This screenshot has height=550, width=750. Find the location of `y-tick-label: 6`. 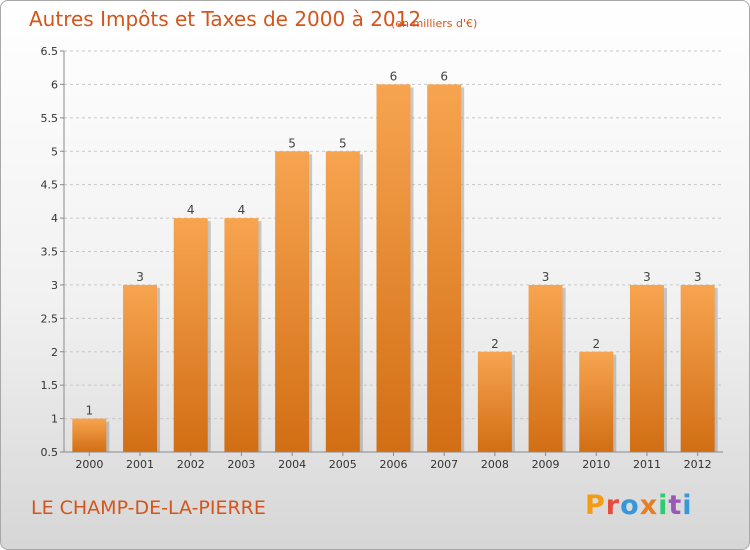

y-tick-label: 6 is located at coordinates (54, 84).